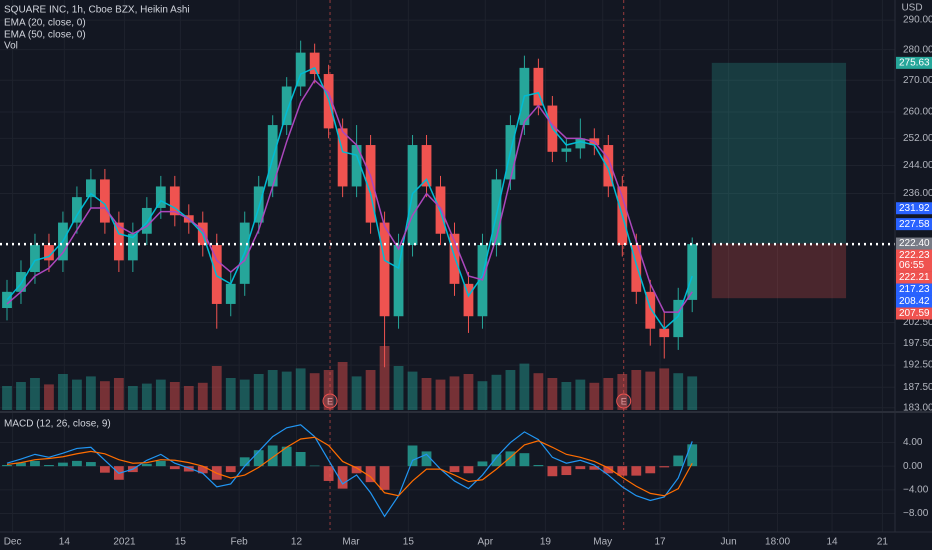 This screenshot has width=932, height=550. Describe the element at coordinates (11, 46) in the screenshot. I see `legend-entry: Vol` at that location.